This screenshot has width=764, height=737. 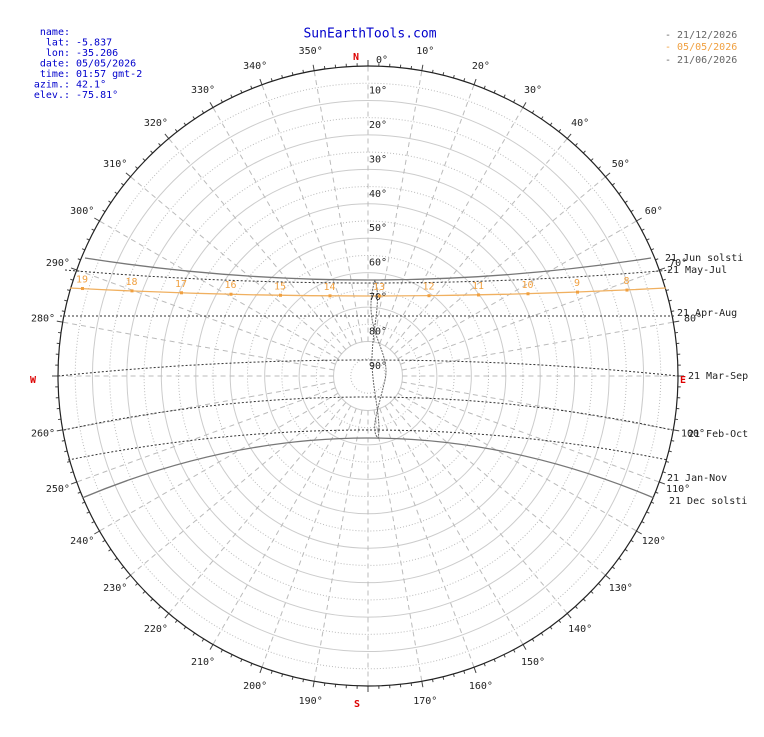 I want to click on hour-label: 12, so click(x=428, y=287).